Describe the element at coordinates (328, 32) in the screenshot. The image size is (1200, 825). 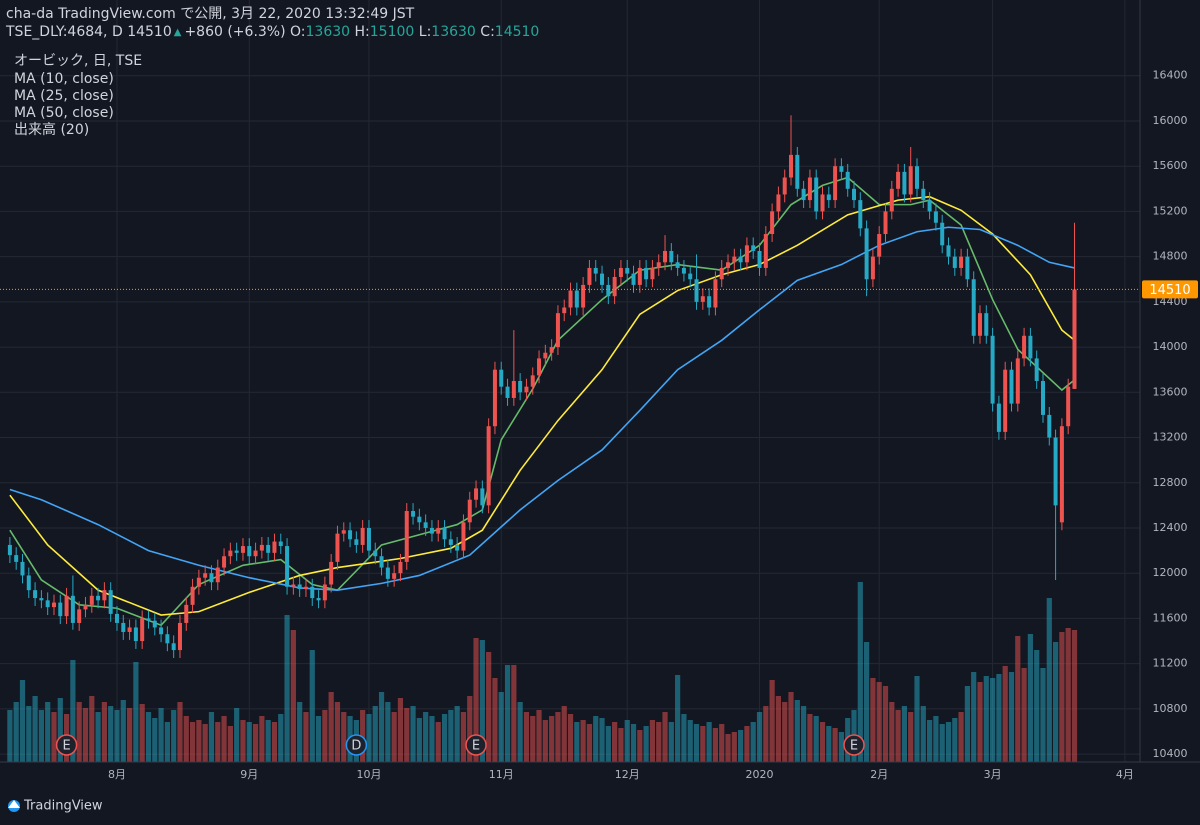
I see `o-value: 13630` at that location.